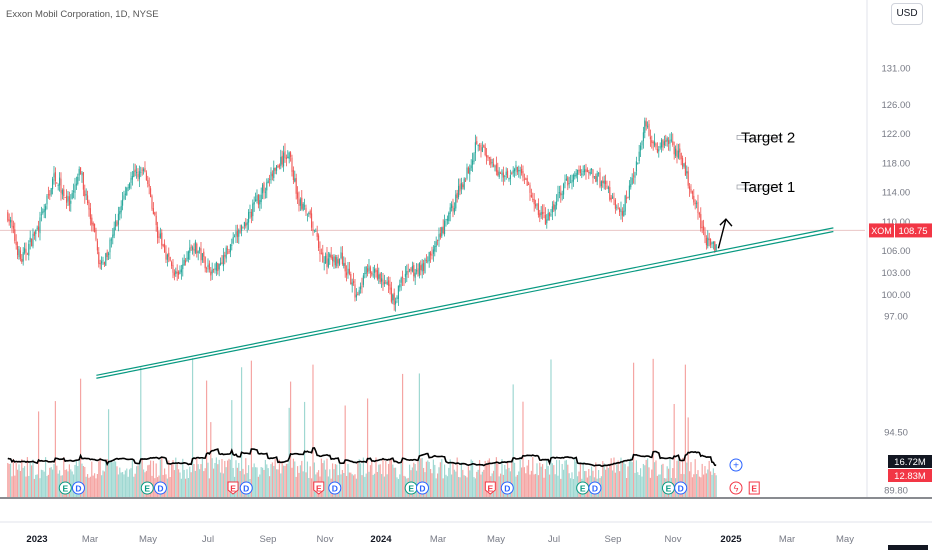 This screenshot has width=932, height=550. What do you see at coordinates (907, 14) in the screenshot?
I see `currency-button: USD` at bounding box center [907, 14].